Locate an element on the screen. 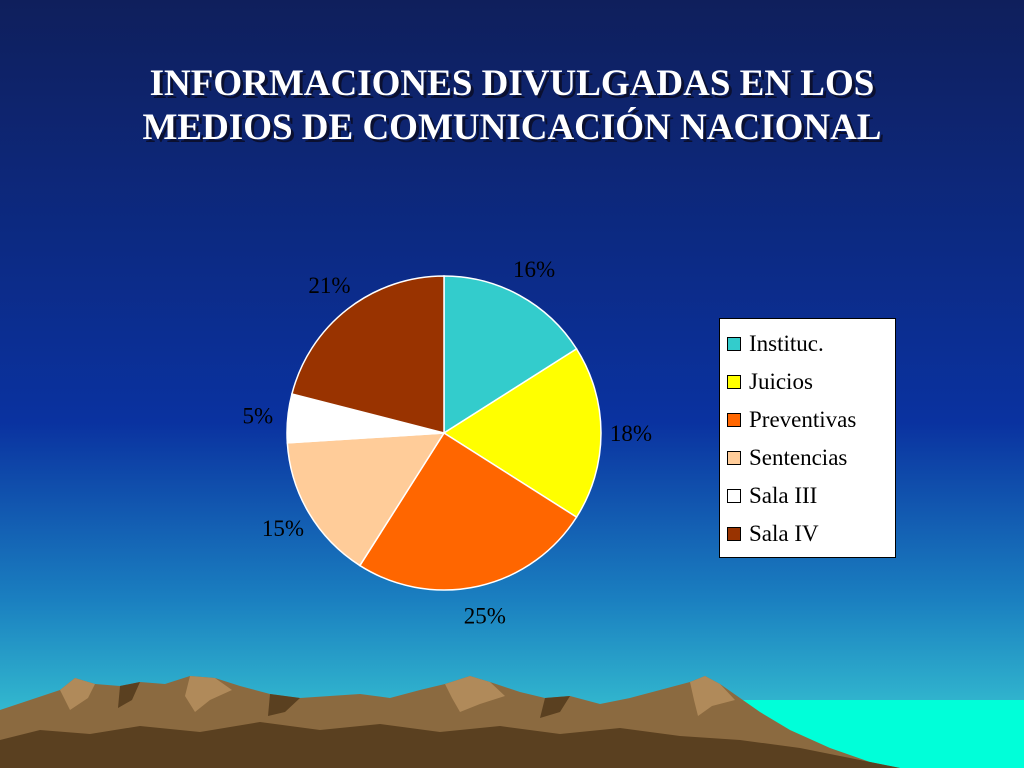  pie-slice-sentencias is located at coordinates (366, 499).